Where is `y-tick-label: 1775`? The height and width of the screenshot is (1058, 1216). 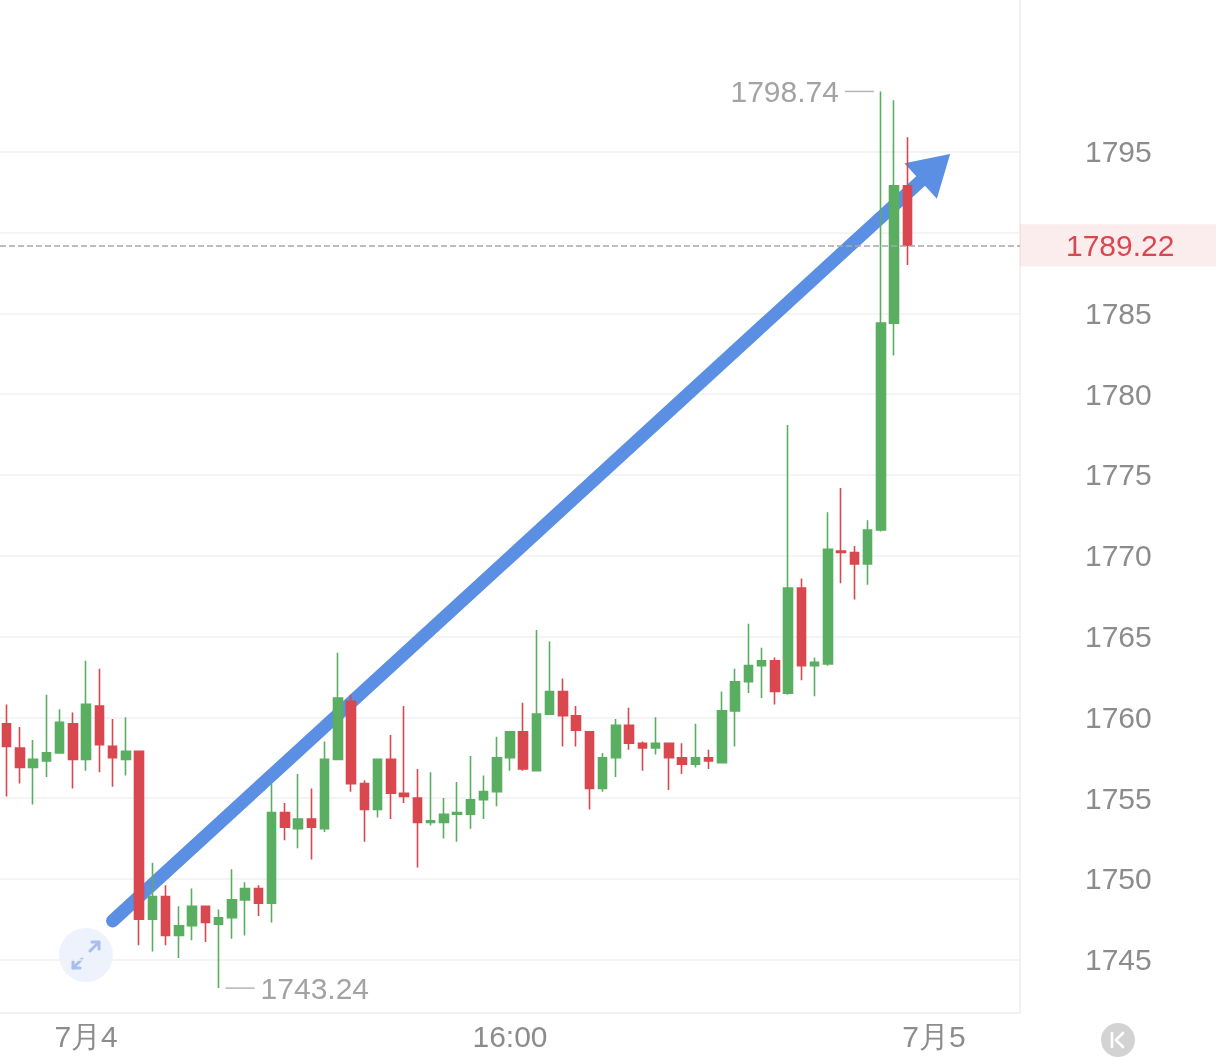
y-tick-label: 1775 is located at coordinates (1118, 475).